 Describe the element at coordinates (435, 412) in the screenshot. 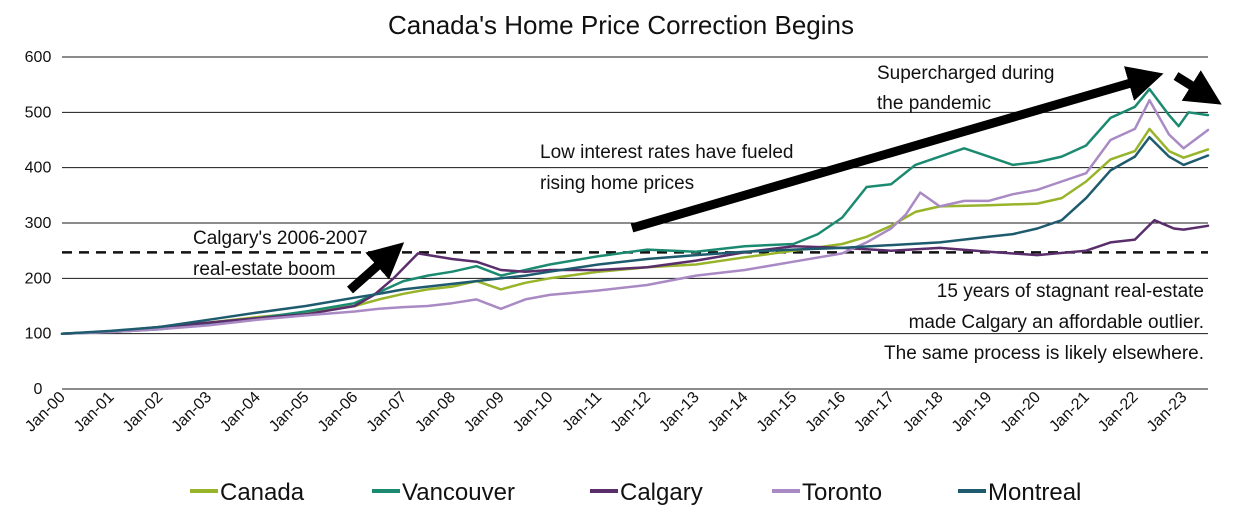

I see `x-tick-label: Jan-08` at that location.